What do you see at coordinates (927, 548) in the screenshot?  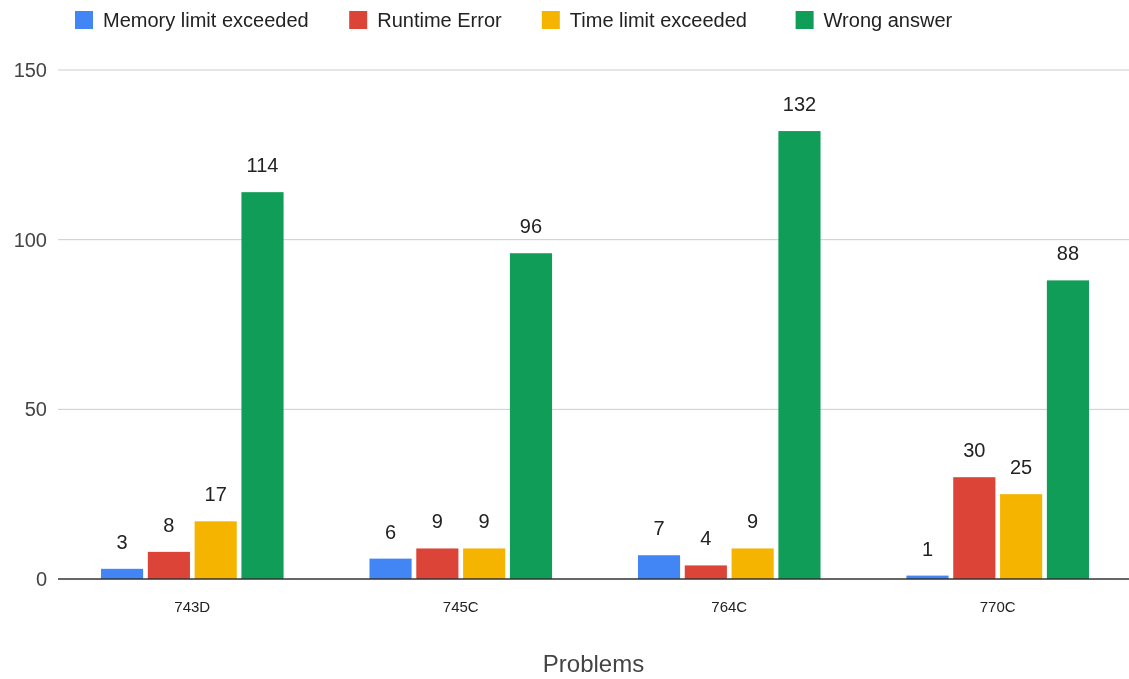 I see `data-label: 1` at bounding box center [927, 548].